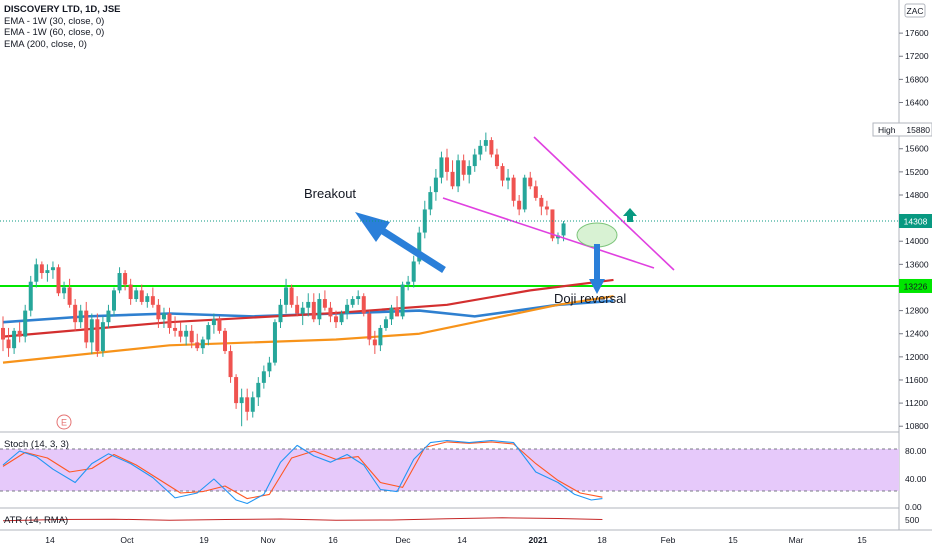  Describe the element at coordinates (400, 242) in the screenshot. I see `breakout-arrow` at that location.